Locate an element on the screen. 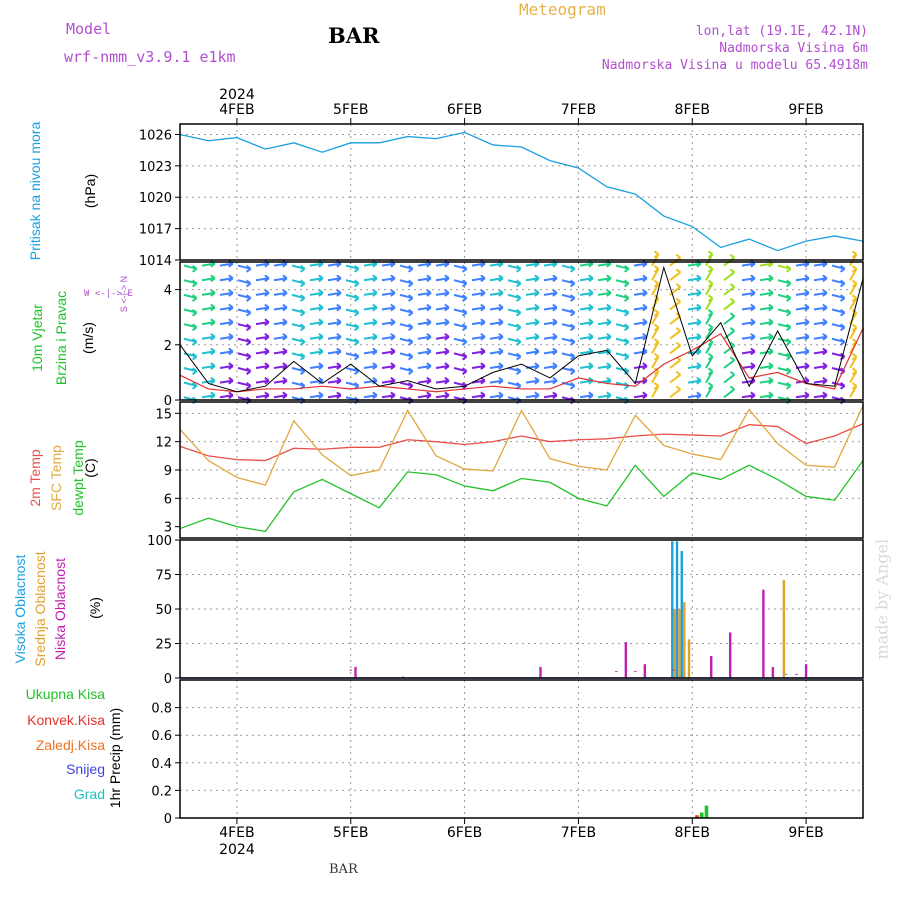 The image size is (900, 900). wind-ytick-label: 2 is located at coordinates (168, 346).